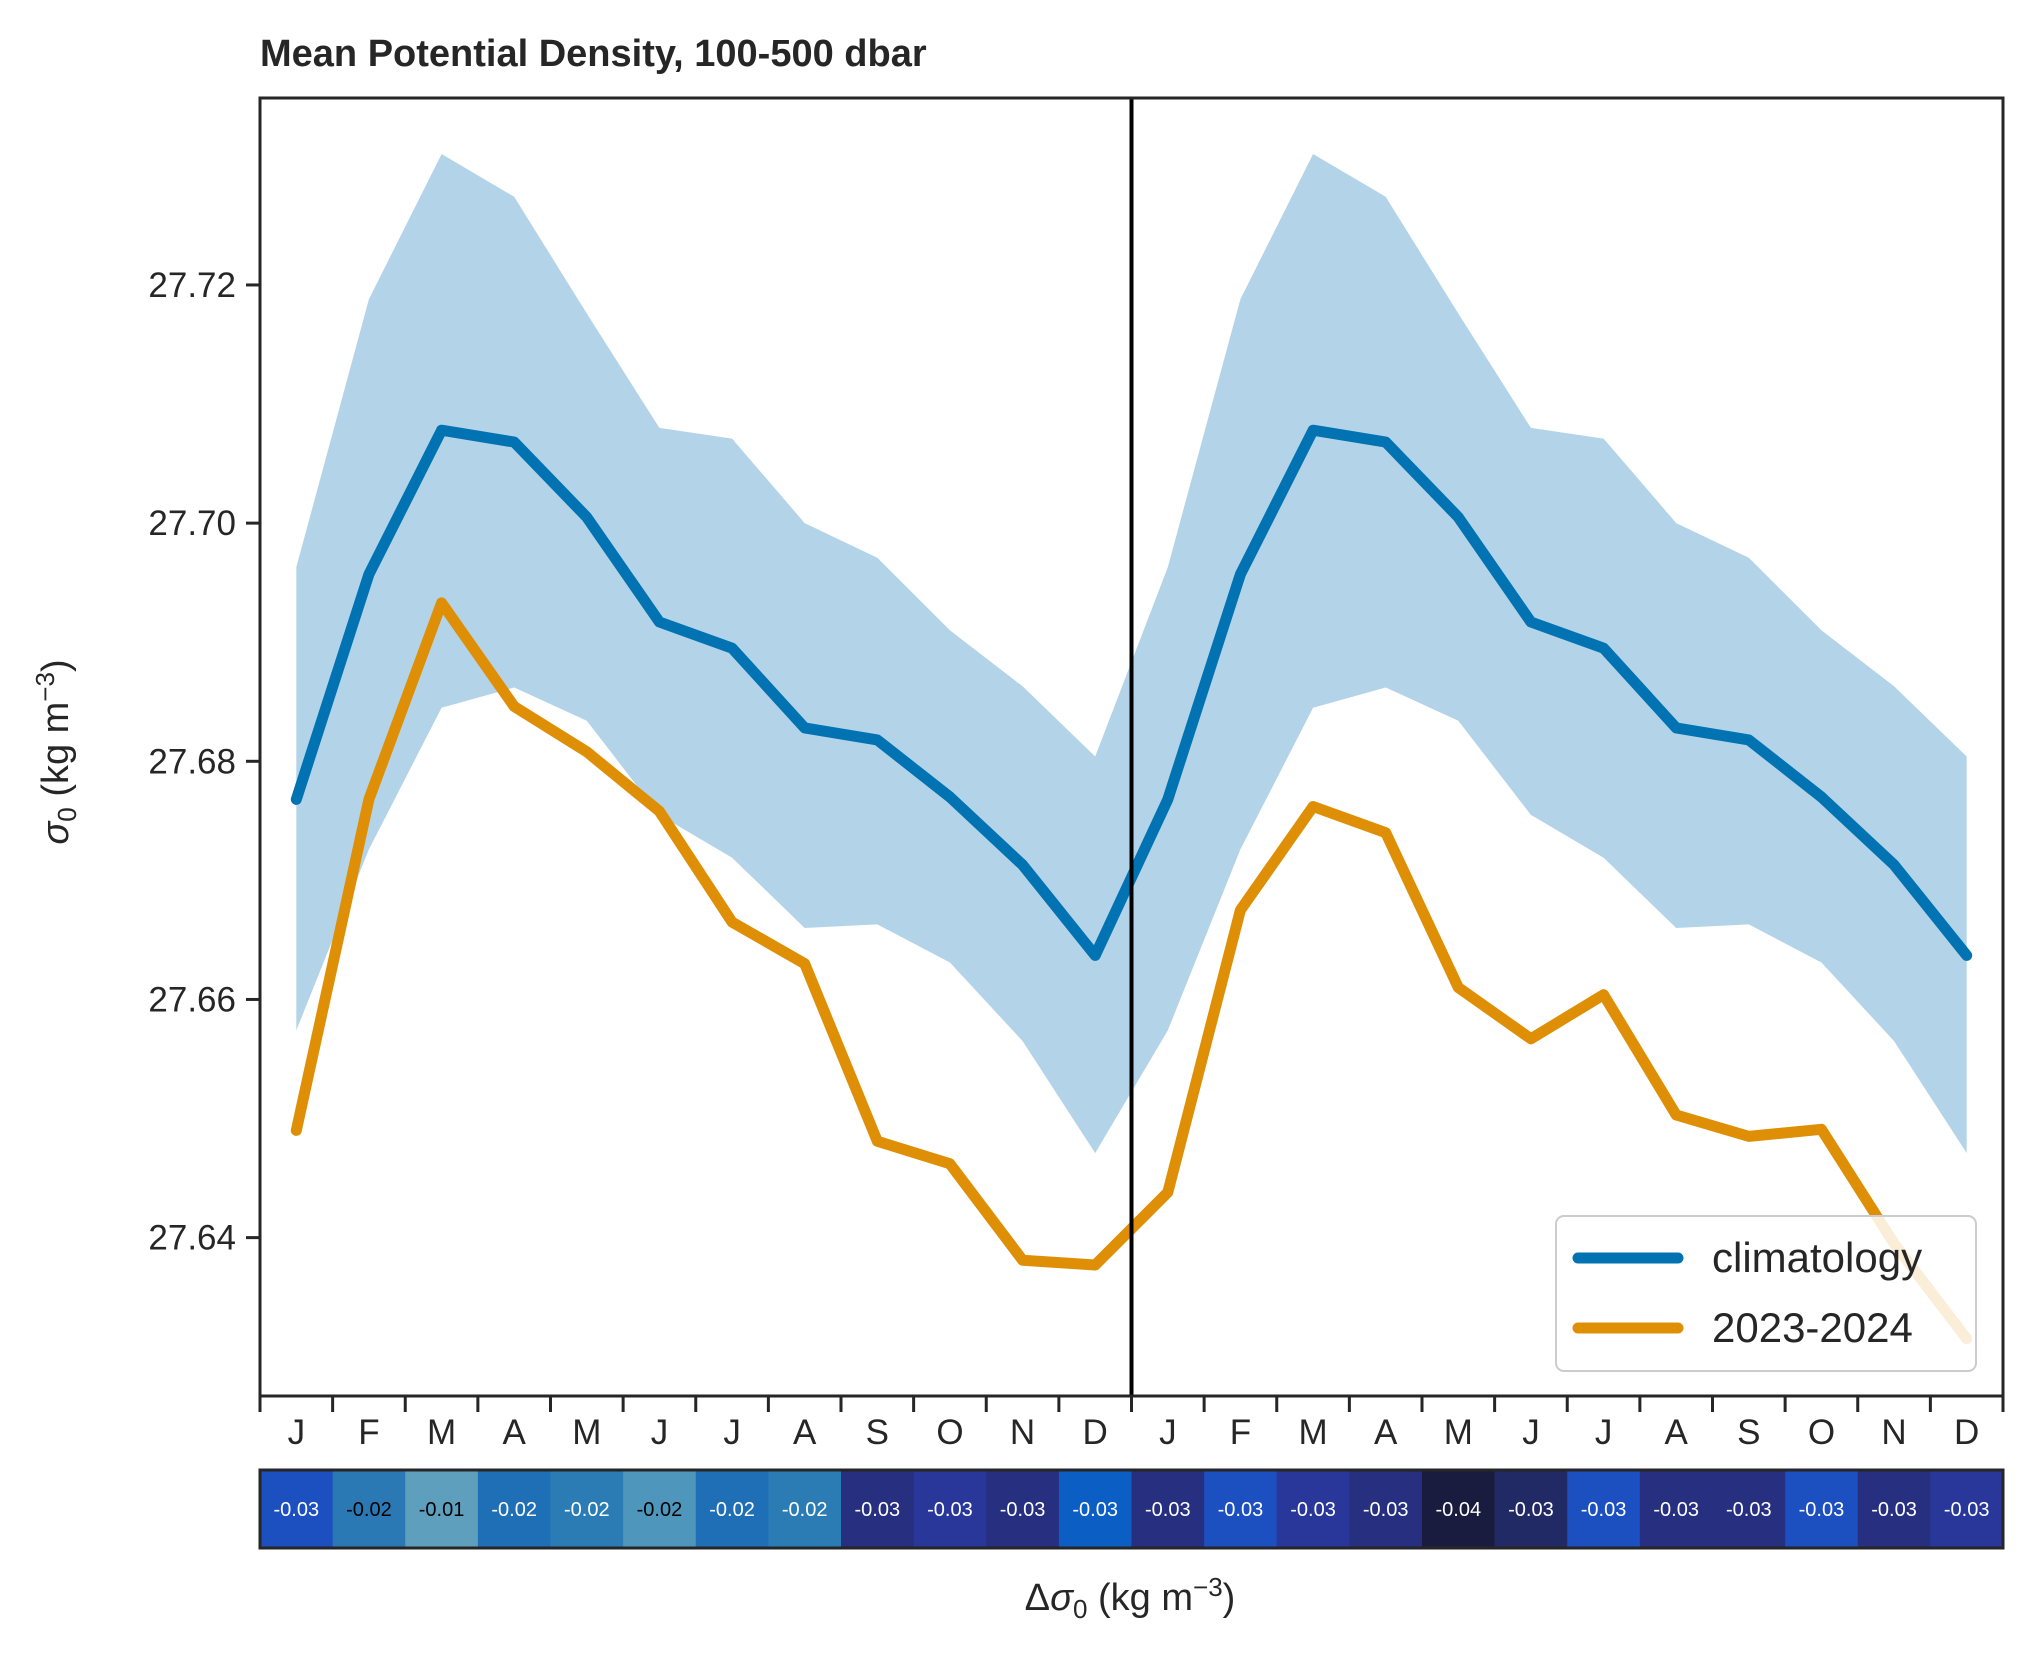  Describe the element at coordinates (1130, 1598) in the screenshot. I see `difference-axis-label: Δσ0 (kg m−3)` at that location.